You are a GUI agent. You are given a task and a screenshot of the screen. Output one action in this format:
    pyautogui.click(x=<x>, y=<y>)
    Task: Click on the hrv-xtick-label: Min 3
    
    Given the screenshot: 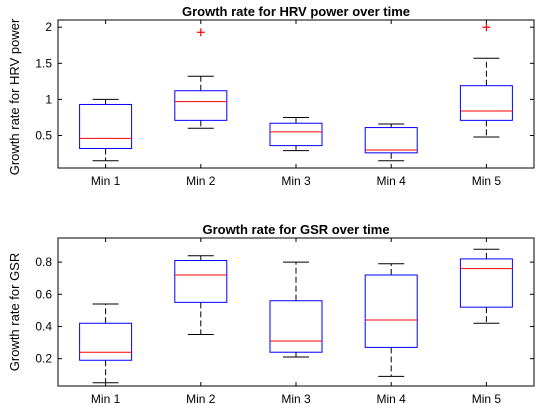 What is the action you would take?
    pyautogui.click(x=296, y=181)
    